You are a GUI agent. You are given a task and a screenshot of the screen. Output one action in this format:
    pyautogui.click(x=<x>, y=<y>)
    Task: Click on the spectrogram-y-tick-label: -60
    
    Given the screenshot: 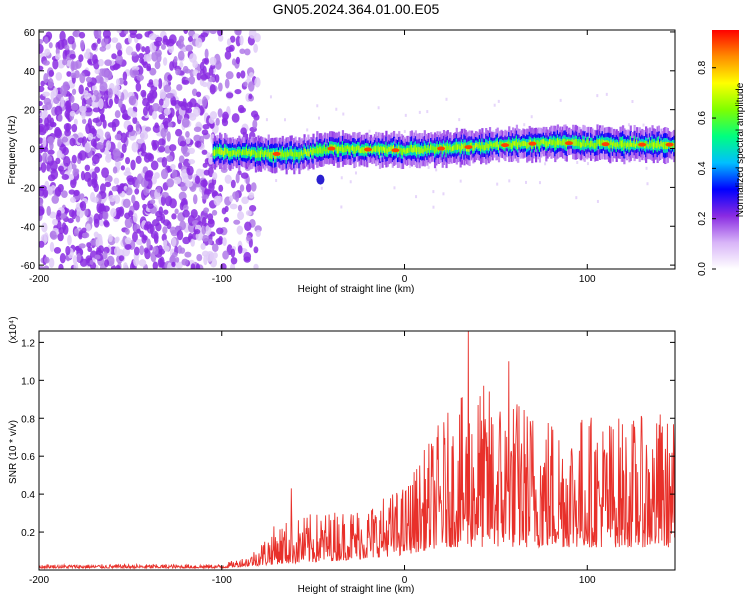 What is the action you would take?
    pyautogui.click(x=28, y=266)
    